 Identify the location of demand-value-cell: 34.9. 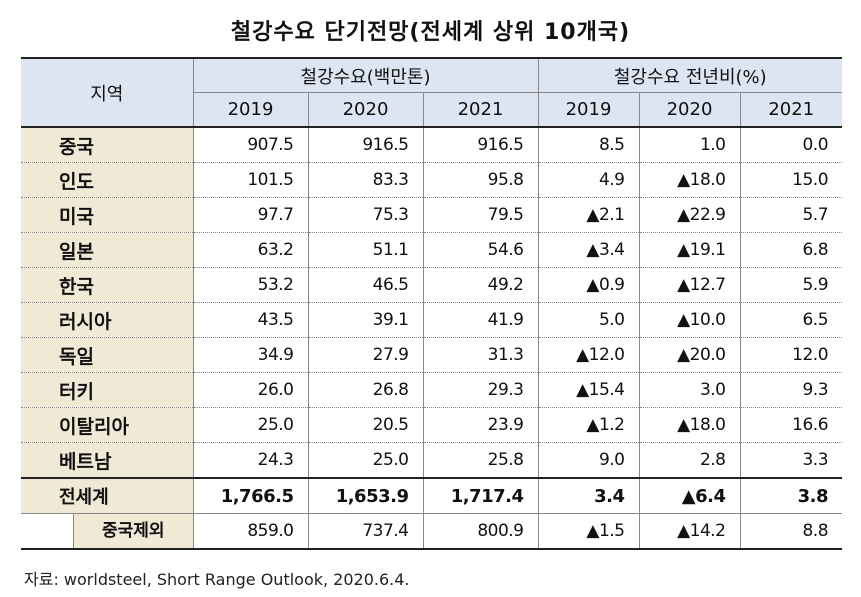
(251, 355).